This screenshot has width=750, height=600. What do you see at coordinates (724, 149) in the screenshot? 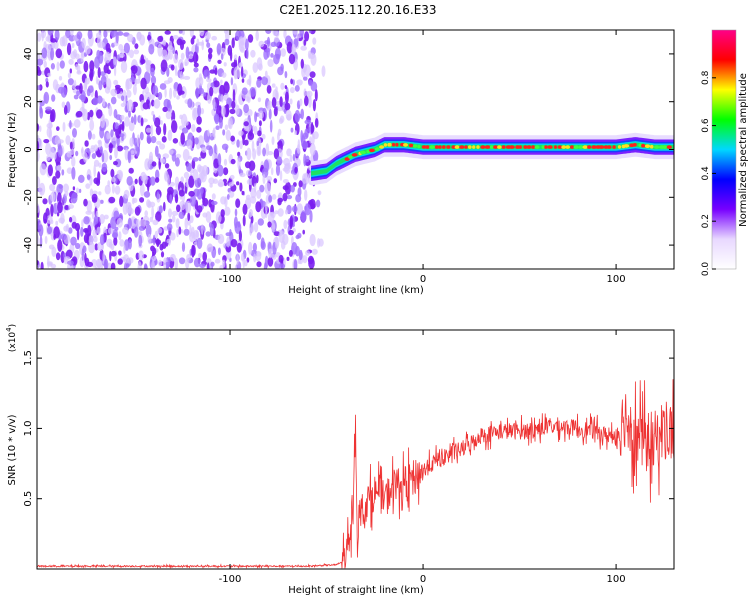
I see `colorbar-frame` at bounding box center [724, 149].